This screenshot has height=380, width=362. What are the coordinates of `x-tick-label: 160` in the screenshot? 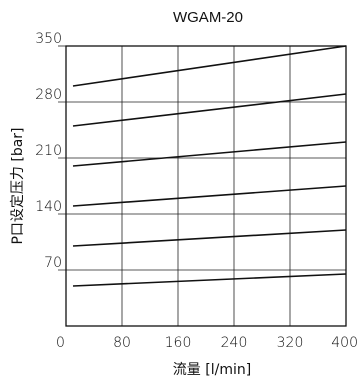 It's located at (178, 343).